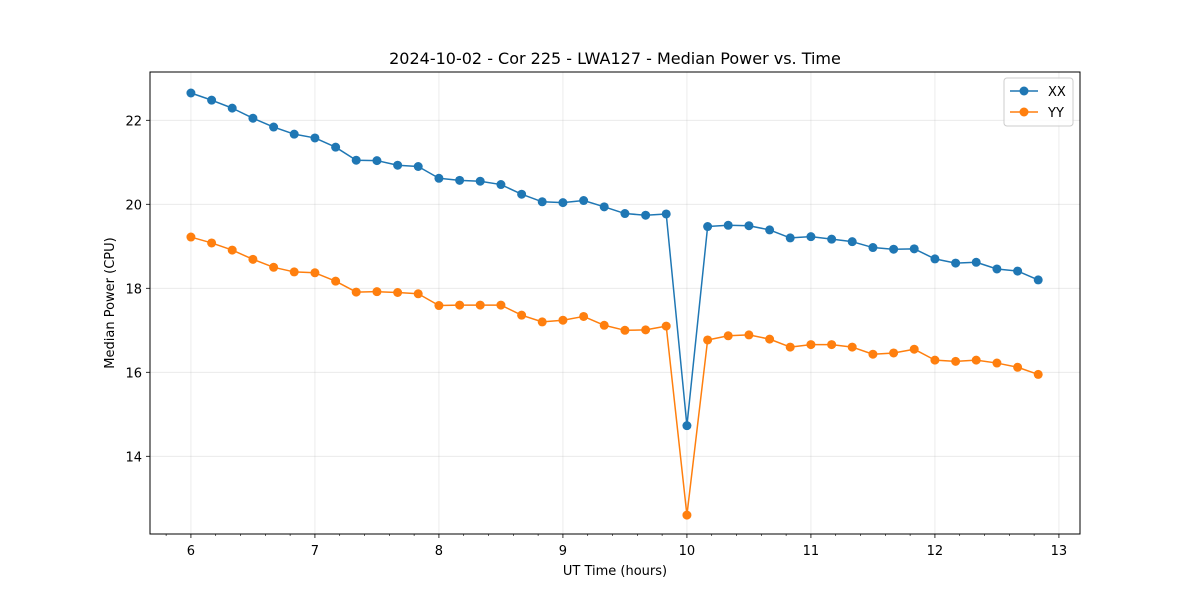 Image resolution: width=1200 pixels, height=600 pixels. What do you see at coordinates (439, 551) in the screenshot?
I see `x-tick-label: 8` at bounding box center [439, 551].